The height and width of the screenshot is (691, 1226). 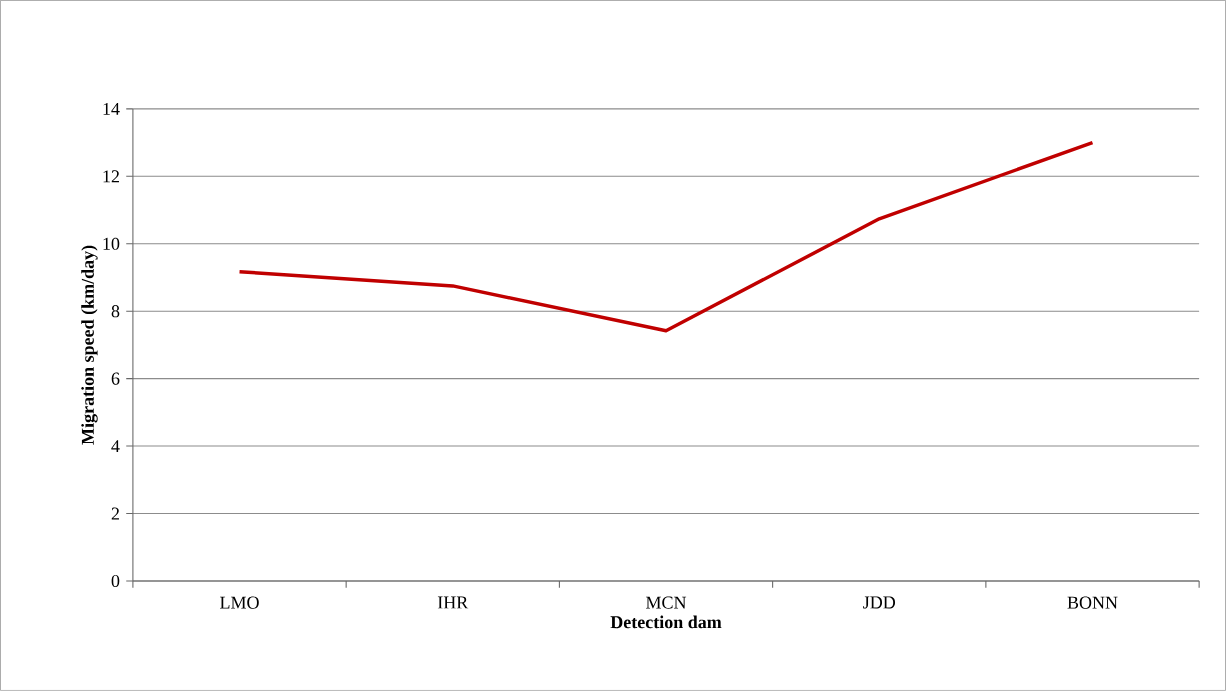 What do you see at coordinates (115, 581) in the screenshot?
I see `y-tick-label: 0` at bounding box center [115, 581].